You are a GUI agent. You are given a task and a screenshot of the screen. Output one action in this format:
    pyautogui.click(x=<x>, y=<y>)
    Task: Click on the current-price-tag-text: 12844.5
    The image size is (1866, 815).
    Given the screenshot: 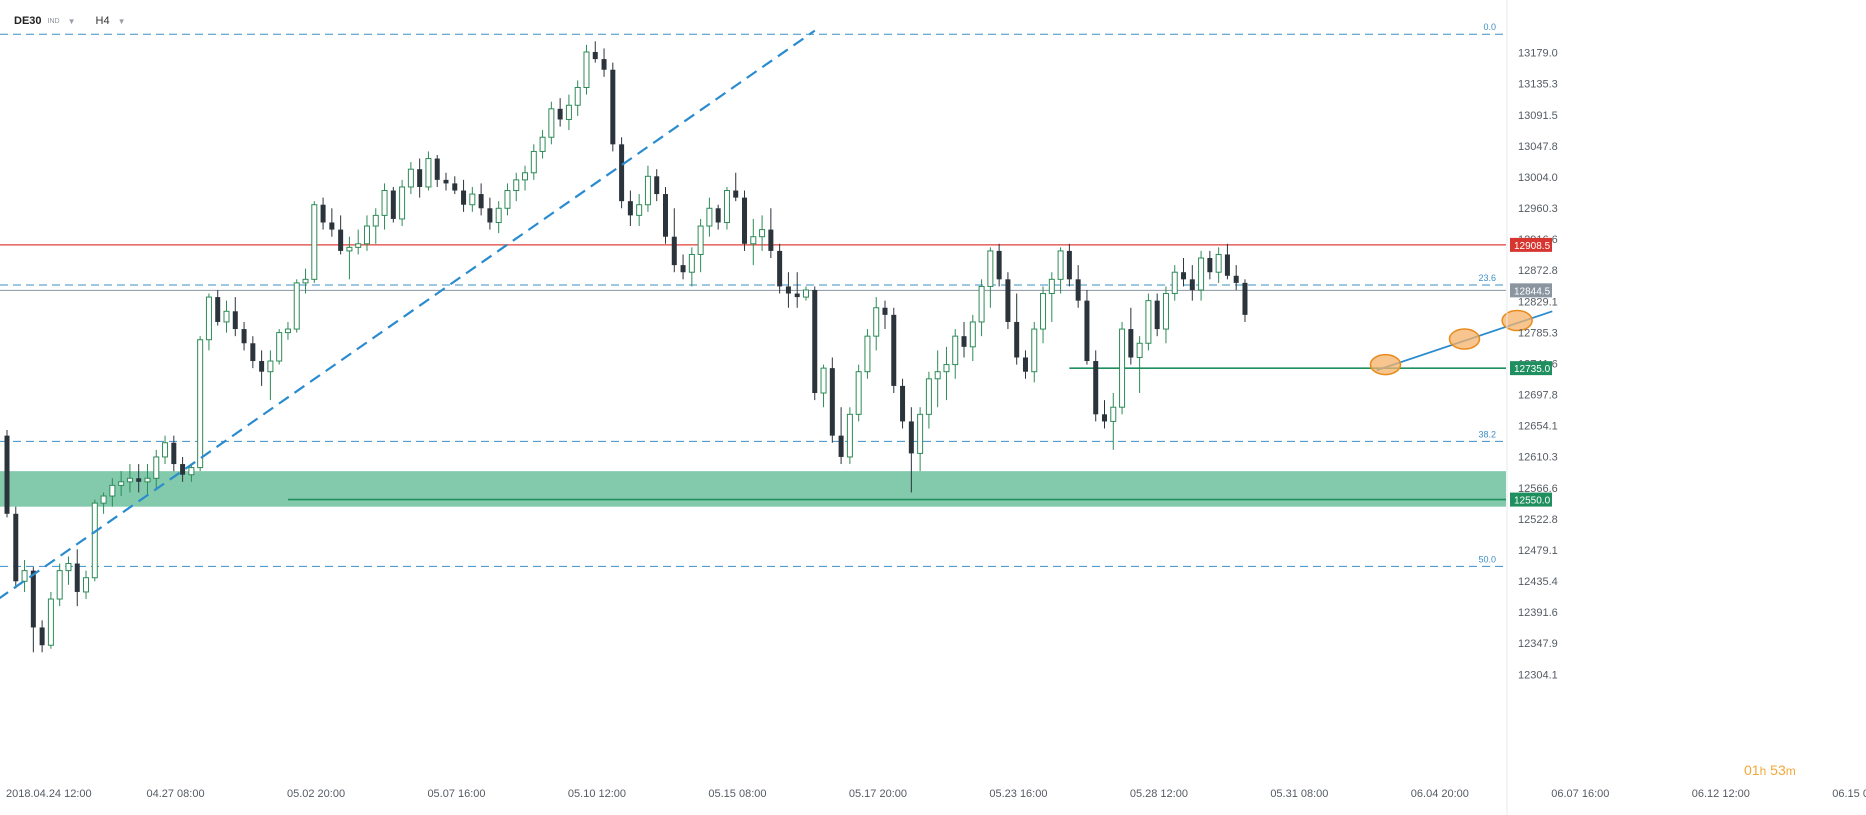 What is the action you would take?
    pyautogui.click(x=1532, y=291)
    